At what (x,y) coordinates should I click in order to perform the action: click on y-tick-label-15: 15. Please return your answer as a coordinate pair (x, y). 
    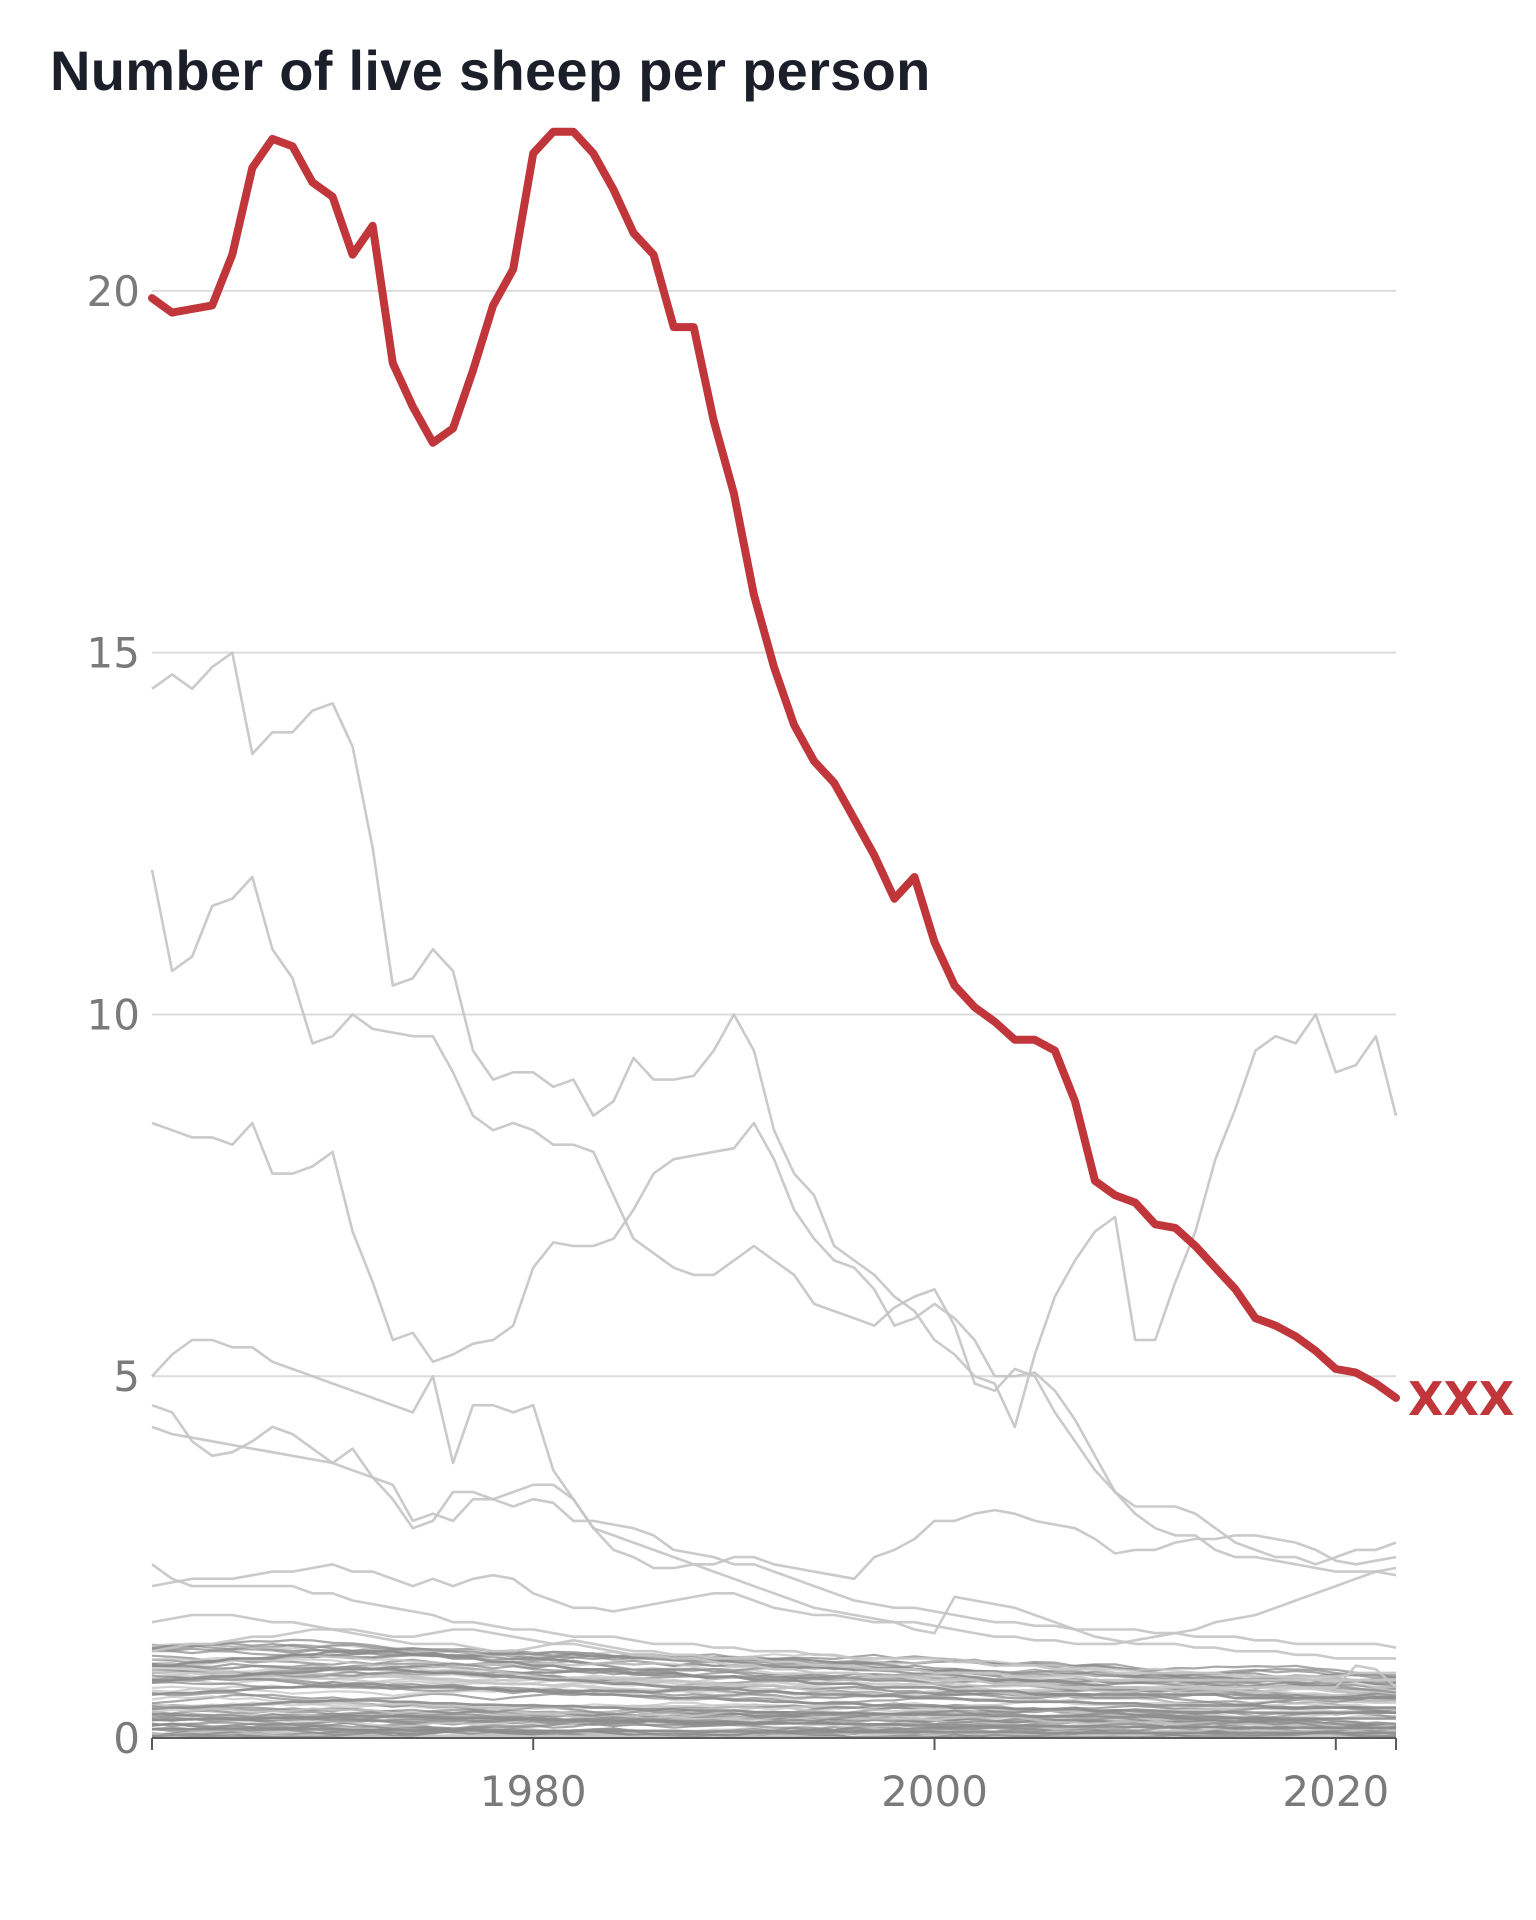
    Looking at the image, I should click on (113, 653).